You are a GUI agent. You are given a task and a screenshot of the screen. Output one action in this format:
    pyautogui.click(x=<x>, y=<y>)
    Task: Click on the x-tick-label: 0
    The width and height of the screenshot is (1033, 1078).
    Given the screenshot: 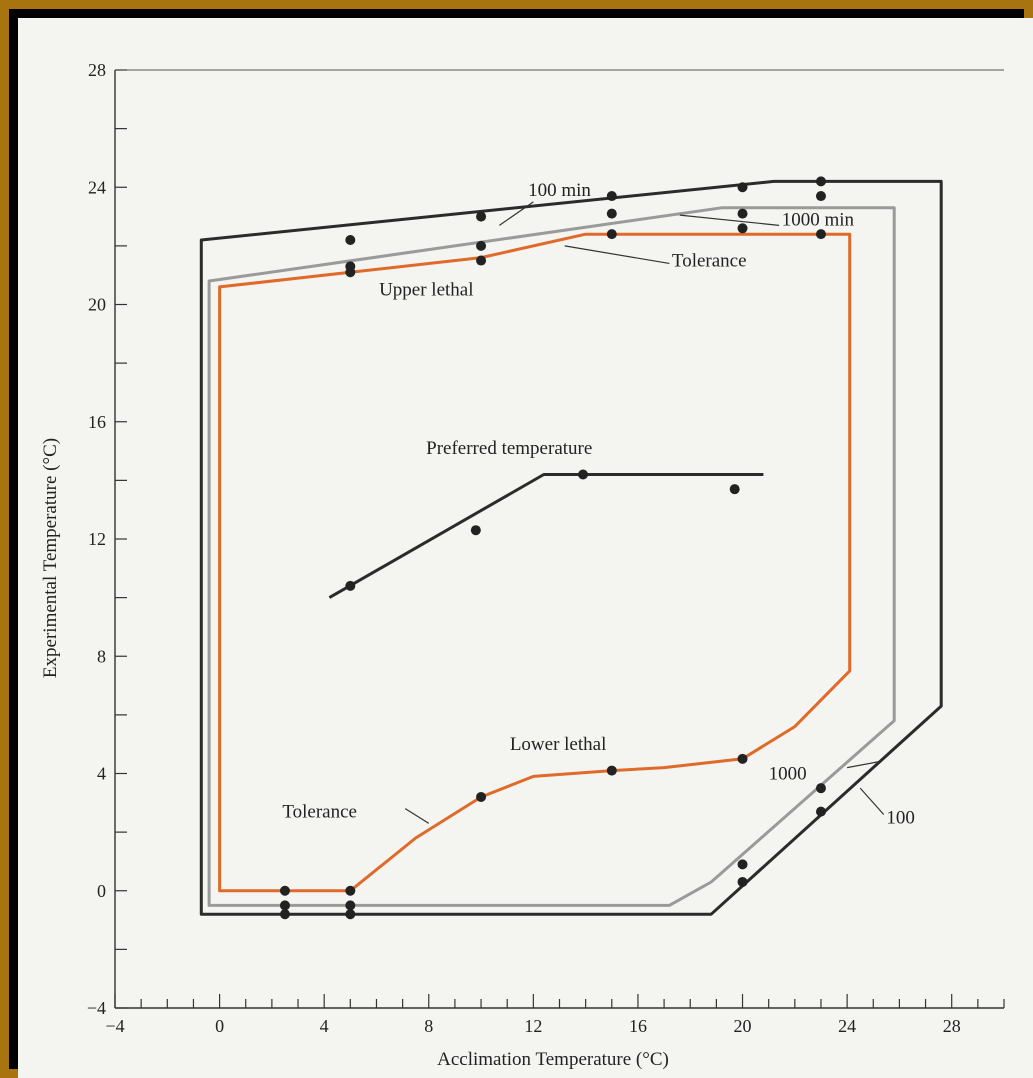 What is the action you would take?
    pyautogui.click(x=219, y=1026)
    